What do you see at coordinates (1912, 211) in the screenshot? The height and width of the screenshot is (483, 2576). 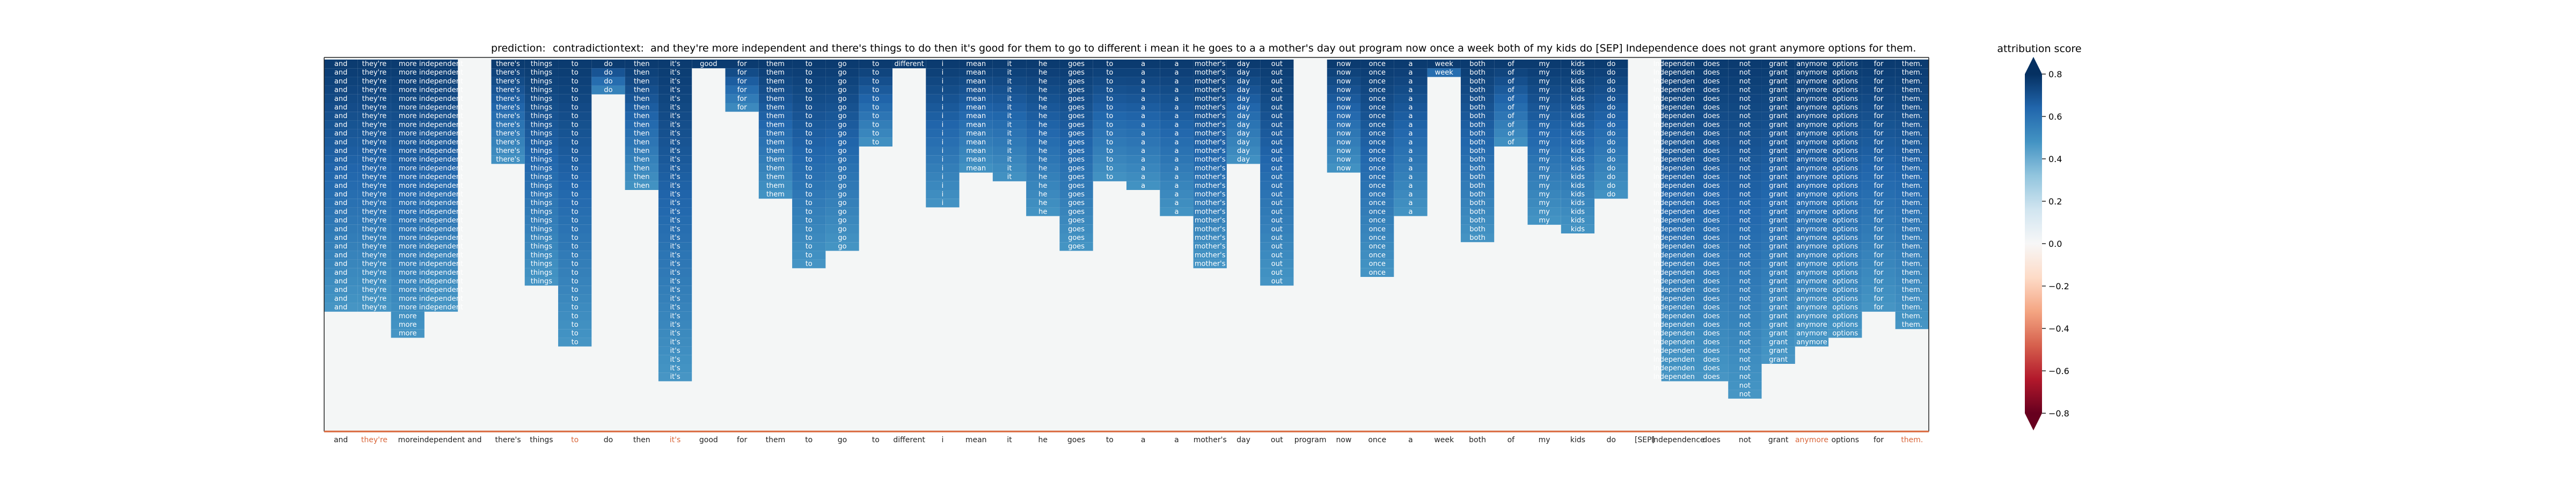 I see `heatmap-cell: them.` at bounding box center [1912, 211].